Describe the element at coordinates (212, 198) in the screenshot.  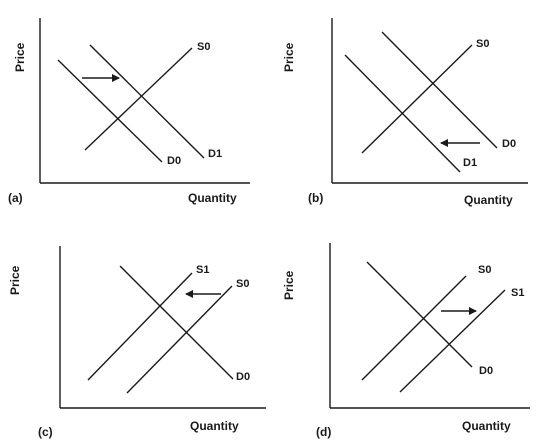
I see `panel-a-x-label: Quantity` at that location.